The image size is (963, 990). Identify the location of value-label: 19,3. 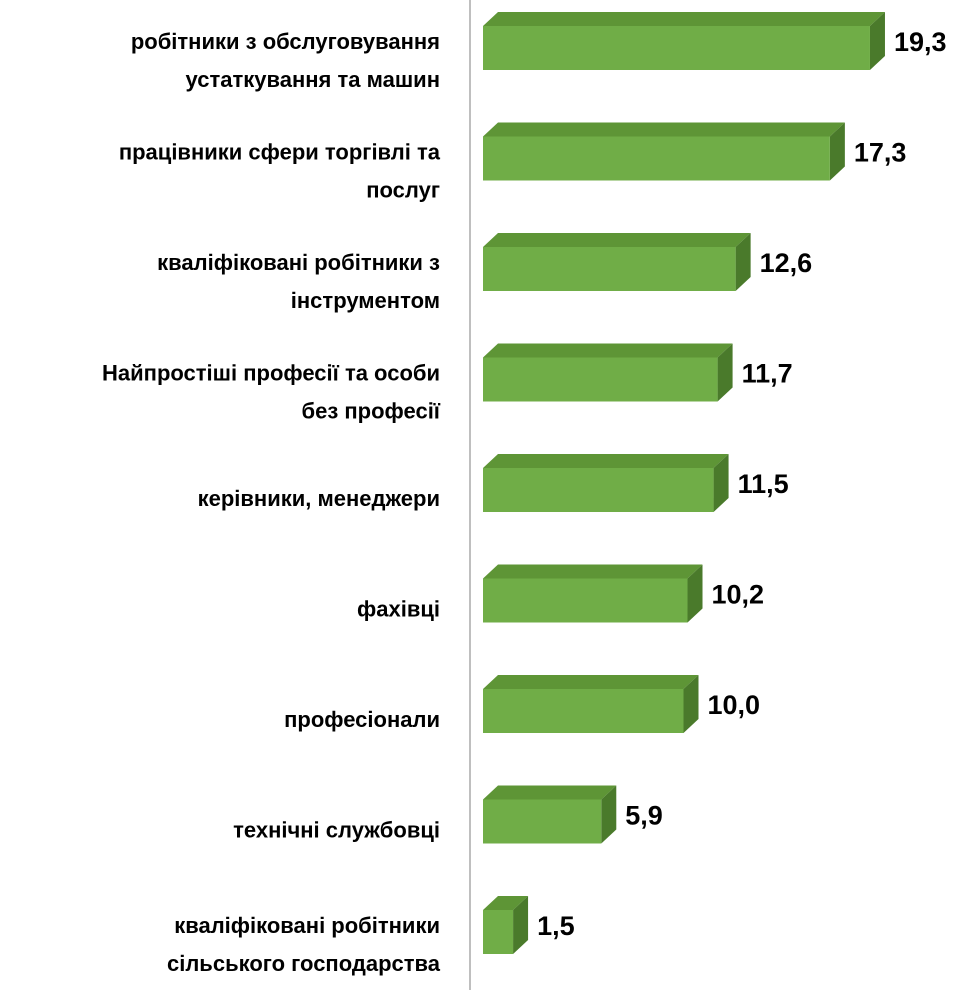
(920, 42).